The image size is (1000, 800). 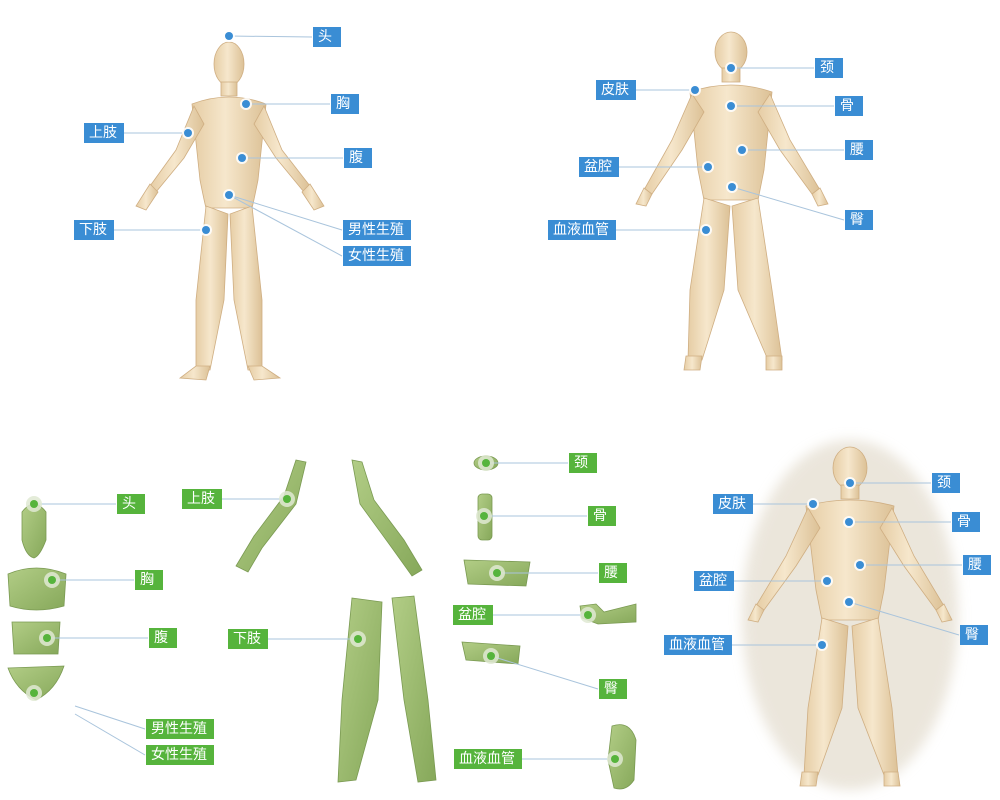 I want to click on parts-view-label-5: 上肢, so click(x=202, y=499).